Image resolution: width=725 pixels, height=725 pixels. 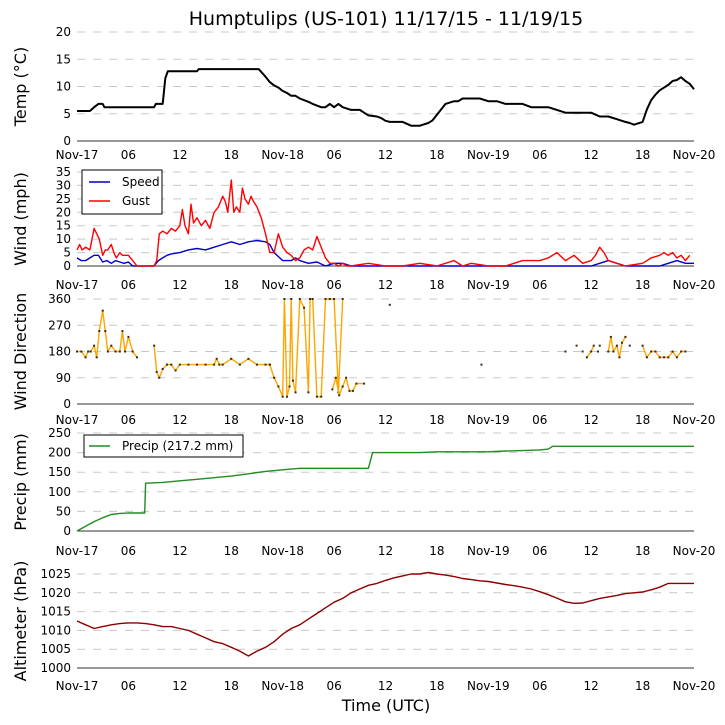 I want to click on legend: Precip (217.2 mm), so click(x=163, y=446).